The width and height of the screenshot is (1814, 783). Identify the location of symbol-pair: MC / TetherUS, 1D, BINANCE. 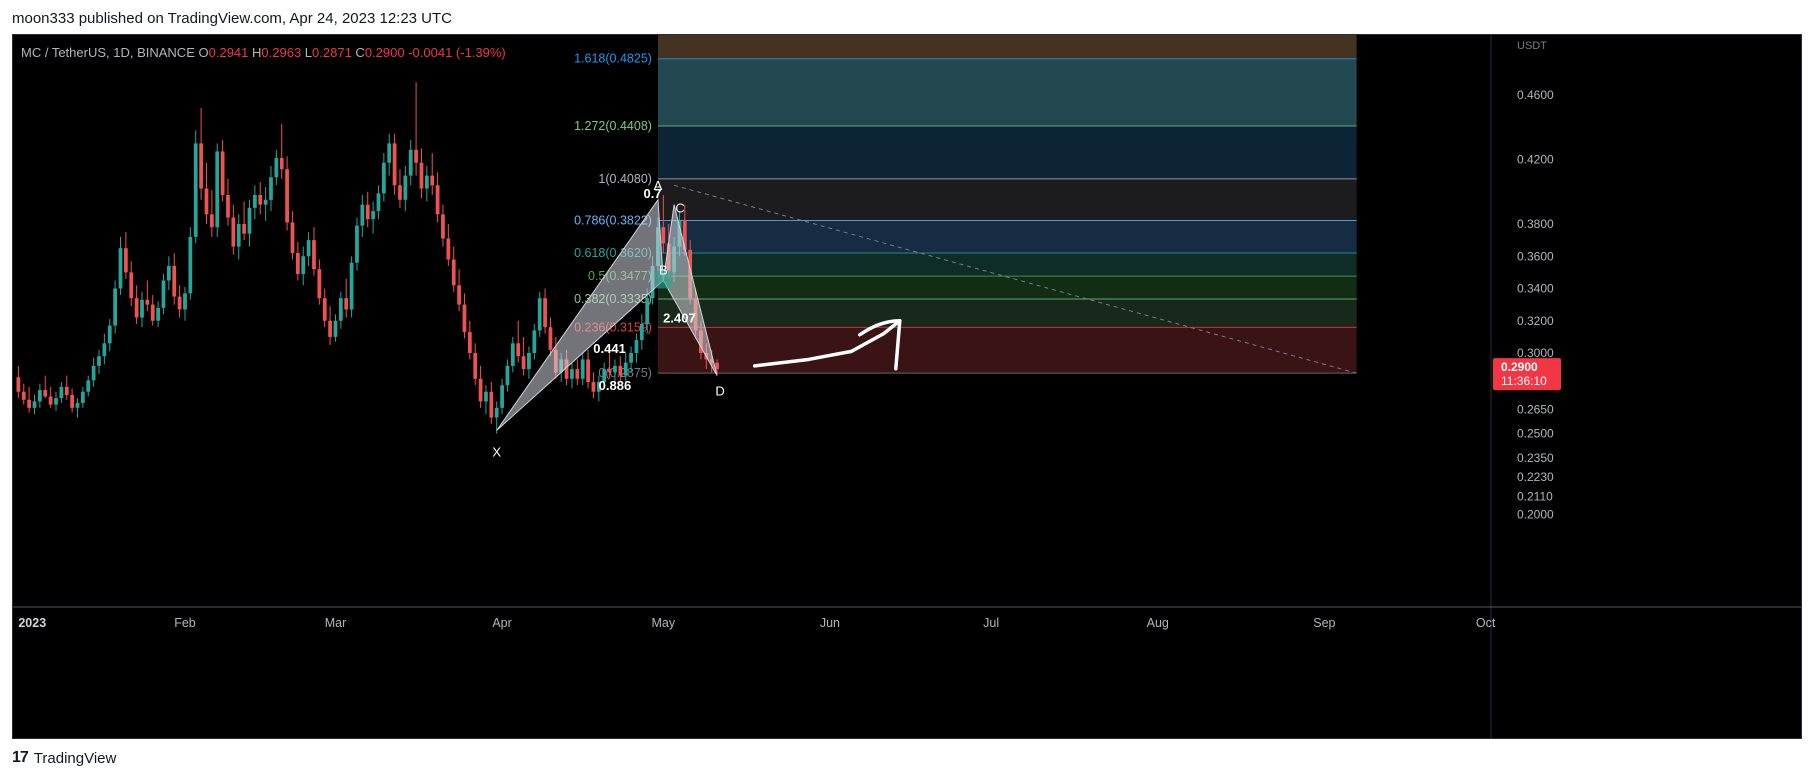
(108, 52).